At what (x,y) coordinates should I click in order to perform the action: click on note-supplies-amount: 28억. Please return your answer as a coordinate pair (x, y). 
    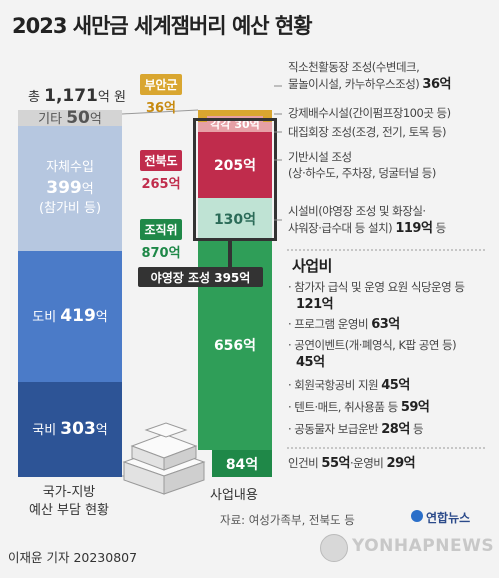
    Looking at the image, I should click on (395, 429).